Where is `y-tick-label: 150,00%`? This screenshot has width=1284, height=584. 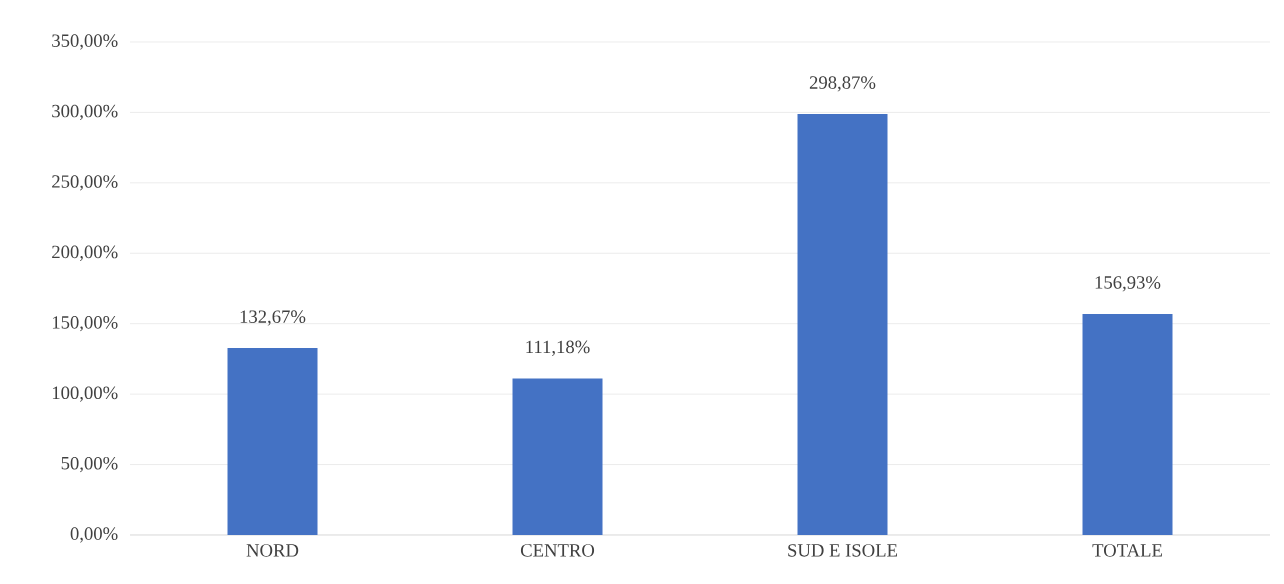 y-tick-label: 150,00% is located at coordinates (85, 324).